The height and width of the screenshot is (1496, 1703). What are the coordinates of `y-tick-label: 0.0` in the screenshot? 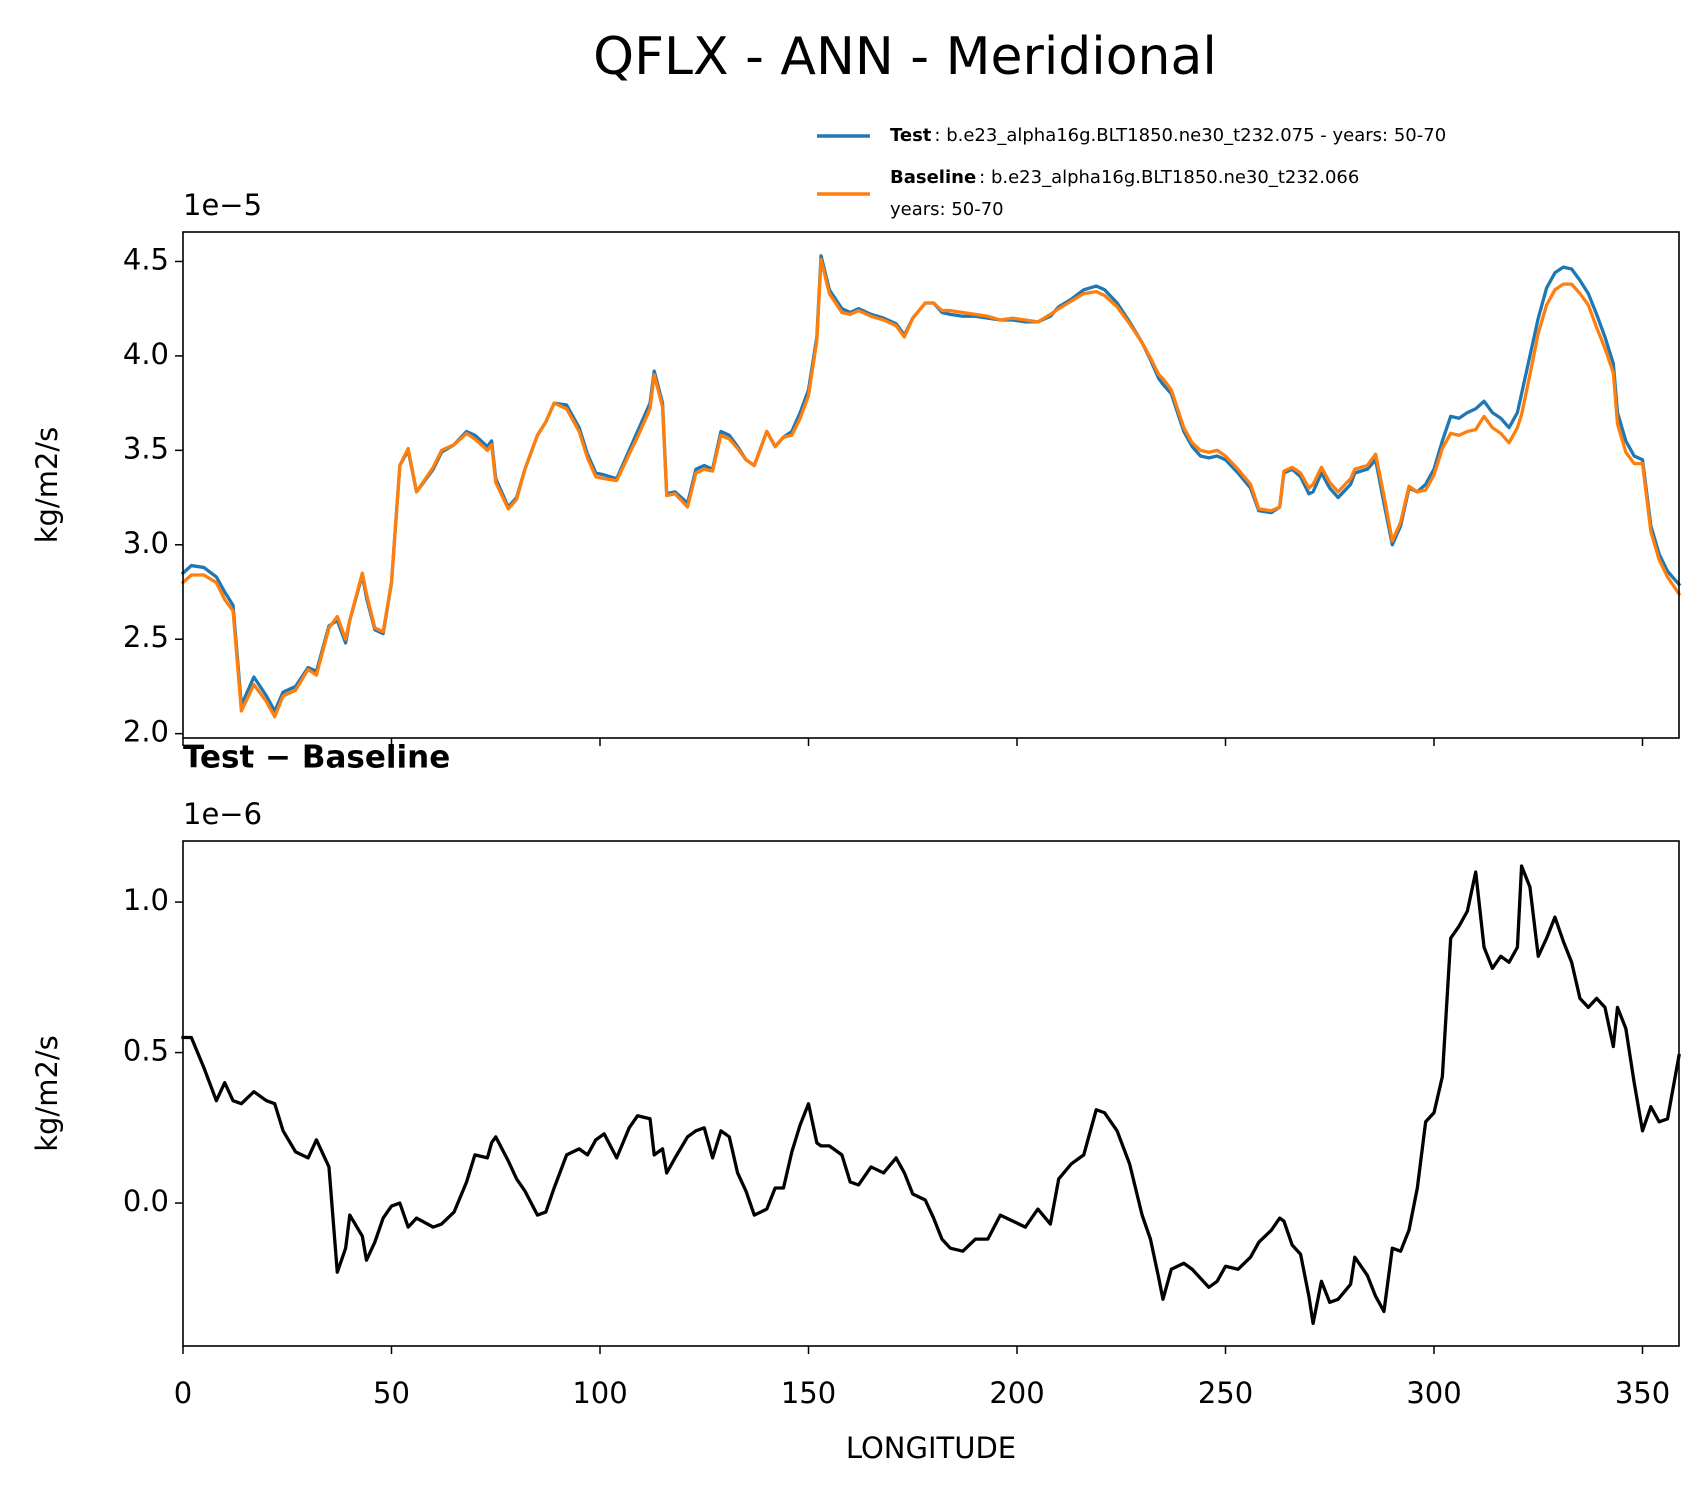 It's located at (146, 1201).